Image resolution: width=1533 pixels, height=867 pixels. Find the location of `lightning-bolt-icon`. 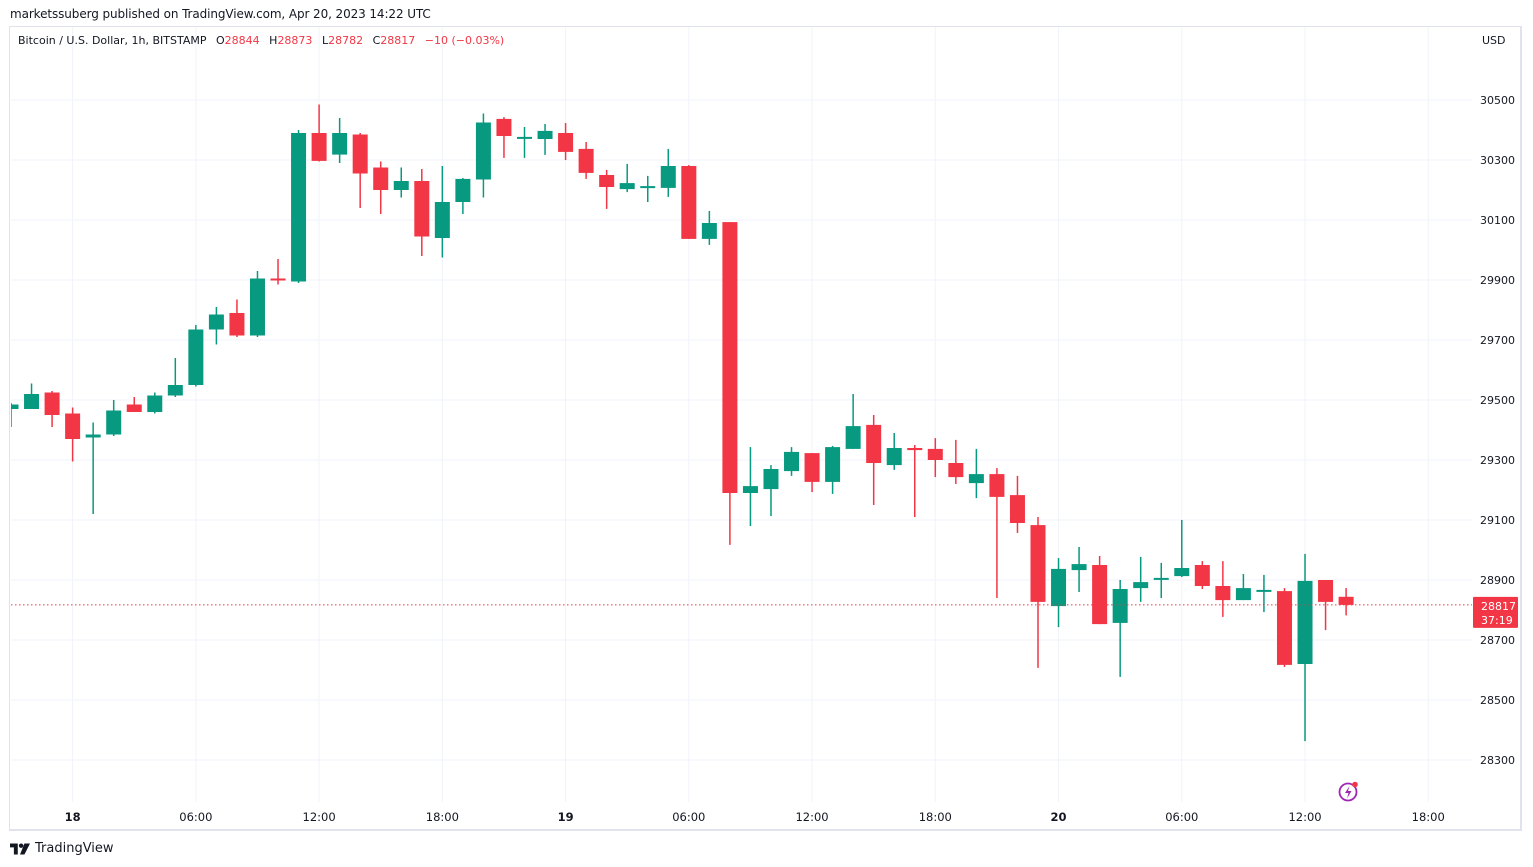

lightning-bolt-icon is located at coordinates (1348, 791).